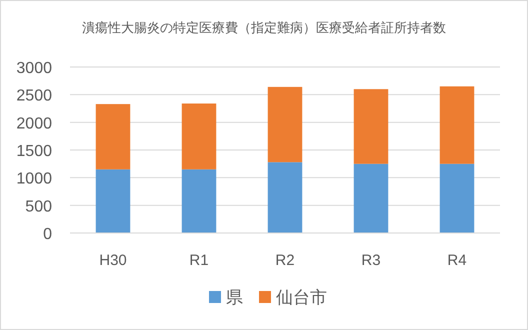  Describe the element at coordinates (34, 96) in the screenshot. I see `y-tick-label: 2500` at that location.